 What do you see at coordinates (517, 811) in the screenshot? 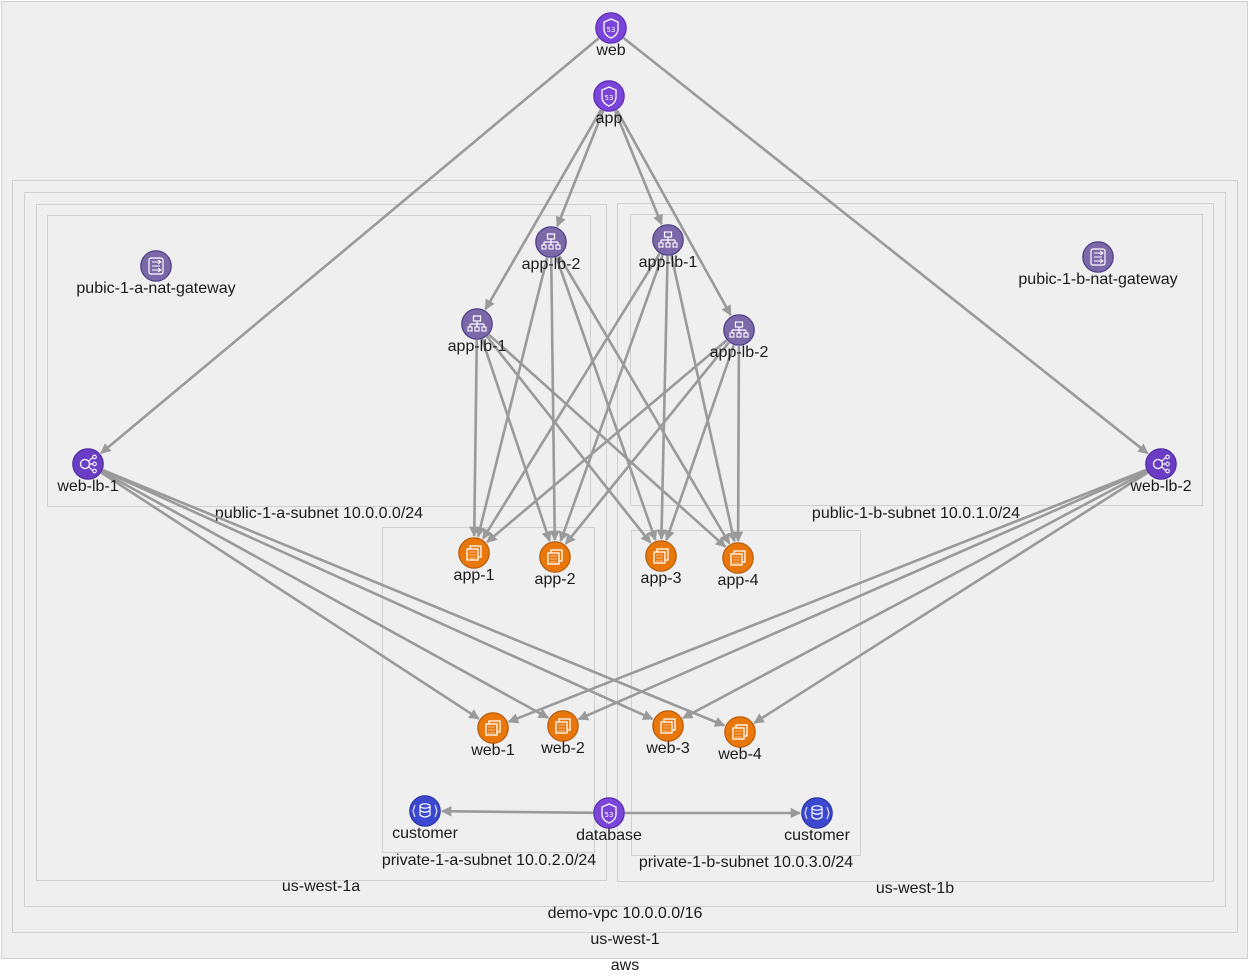
I see `edge-db_dns-cust_a` at bounding box center [517, 811].